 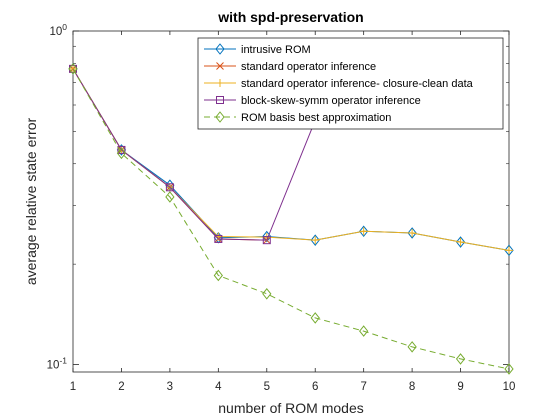 I want to click on legend-box, so click(x=350, y=83).